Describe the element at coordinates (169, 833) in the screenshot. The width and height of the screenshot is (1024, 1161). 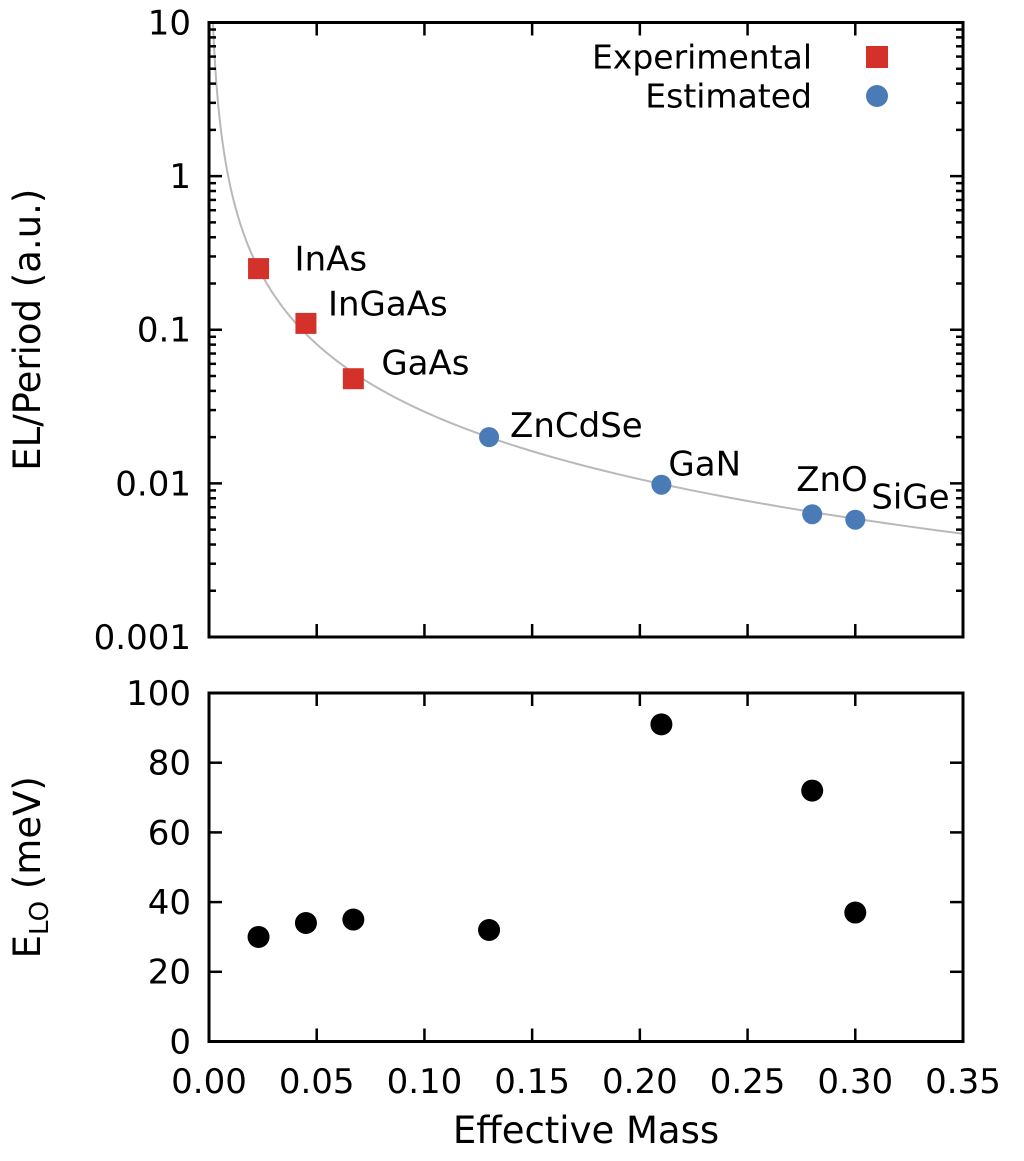
I see `y-tick-label: 60` at that location.